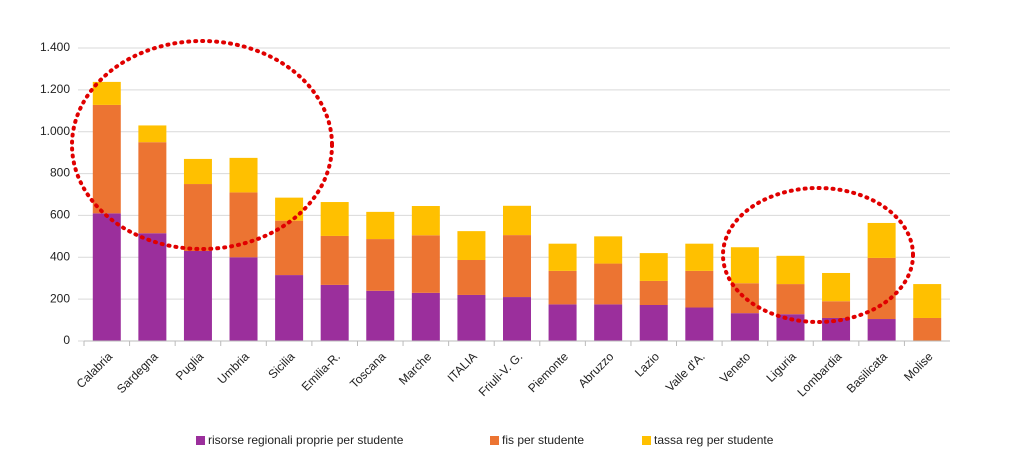 Image resolution: width=1024 pixels, height=466 pixels. What do you see at coordinates (190, 366) in the screenshot?
I see `x-tick-label: Puglia` at bounding box center [190, 366].